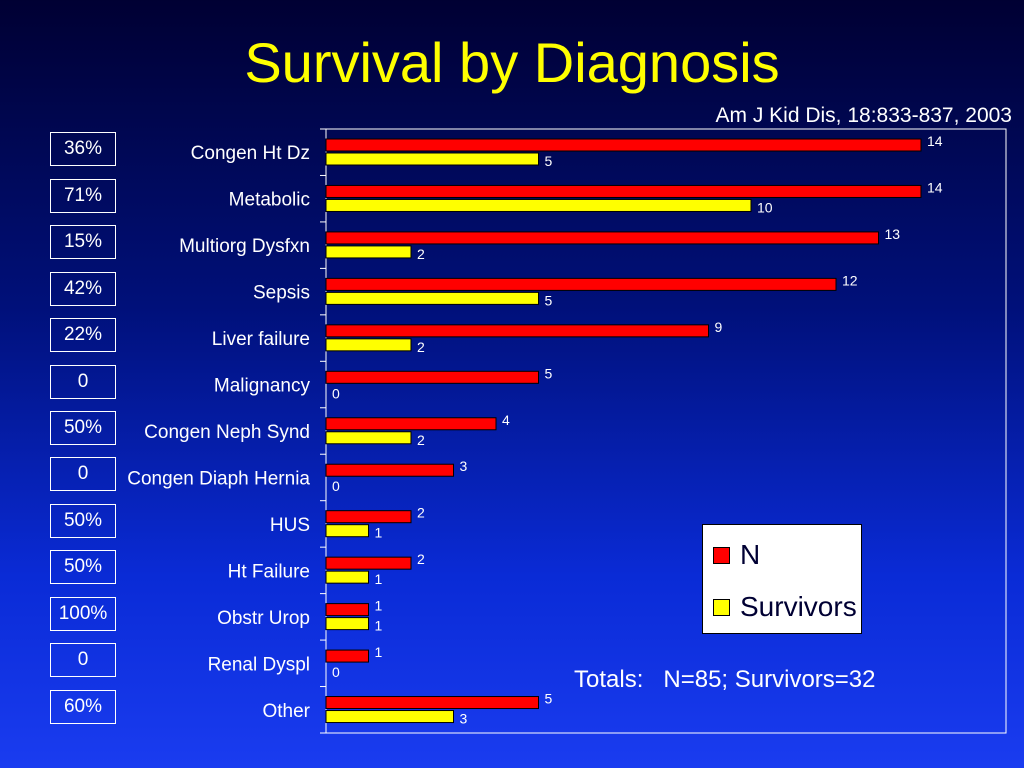  Describe the element at coordinates (262, 386) in the screenshot. I see `category-label: Malignancy` at that location.